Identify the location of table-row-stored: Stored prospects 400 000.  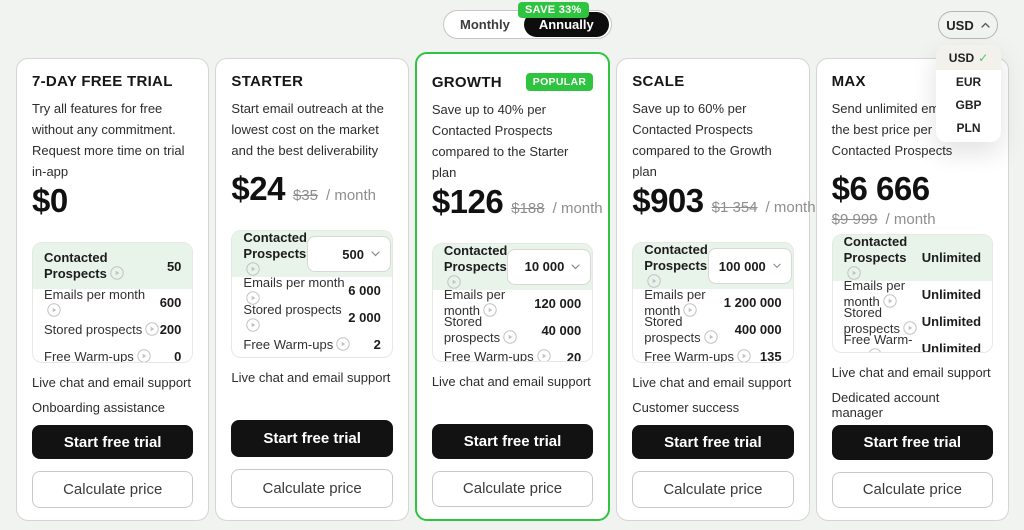
(713, 329).